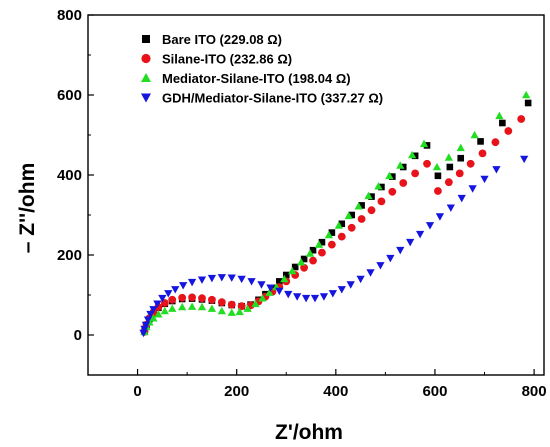 This screenshot has height=447, width=550. I want to click on y-tick-label: 400, so click(69, 175).